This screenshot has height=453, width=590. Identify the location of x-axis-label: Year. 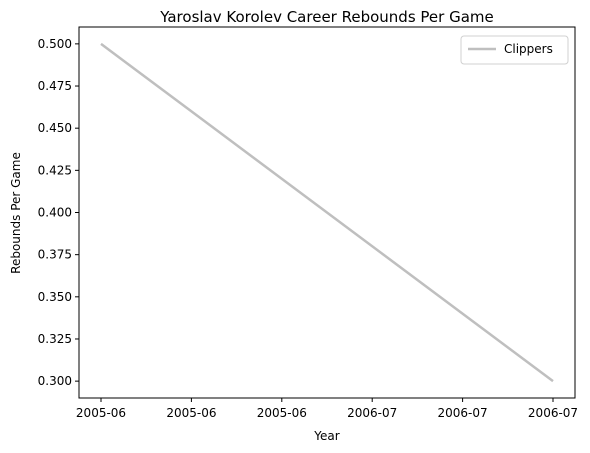
(326, 436).